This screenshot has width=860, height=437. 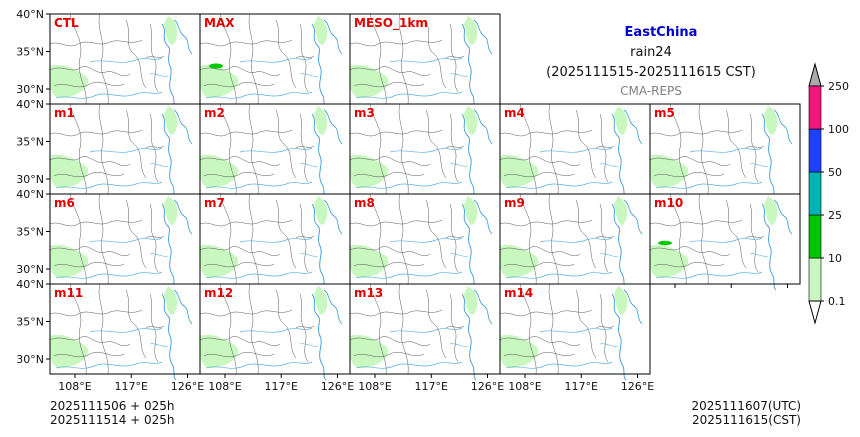 What do you see at coordinates (108, 239) in the screenshot?
I see `panel-m6: m6 40°N 35°N 30°N` at bounding box center [108, 239].